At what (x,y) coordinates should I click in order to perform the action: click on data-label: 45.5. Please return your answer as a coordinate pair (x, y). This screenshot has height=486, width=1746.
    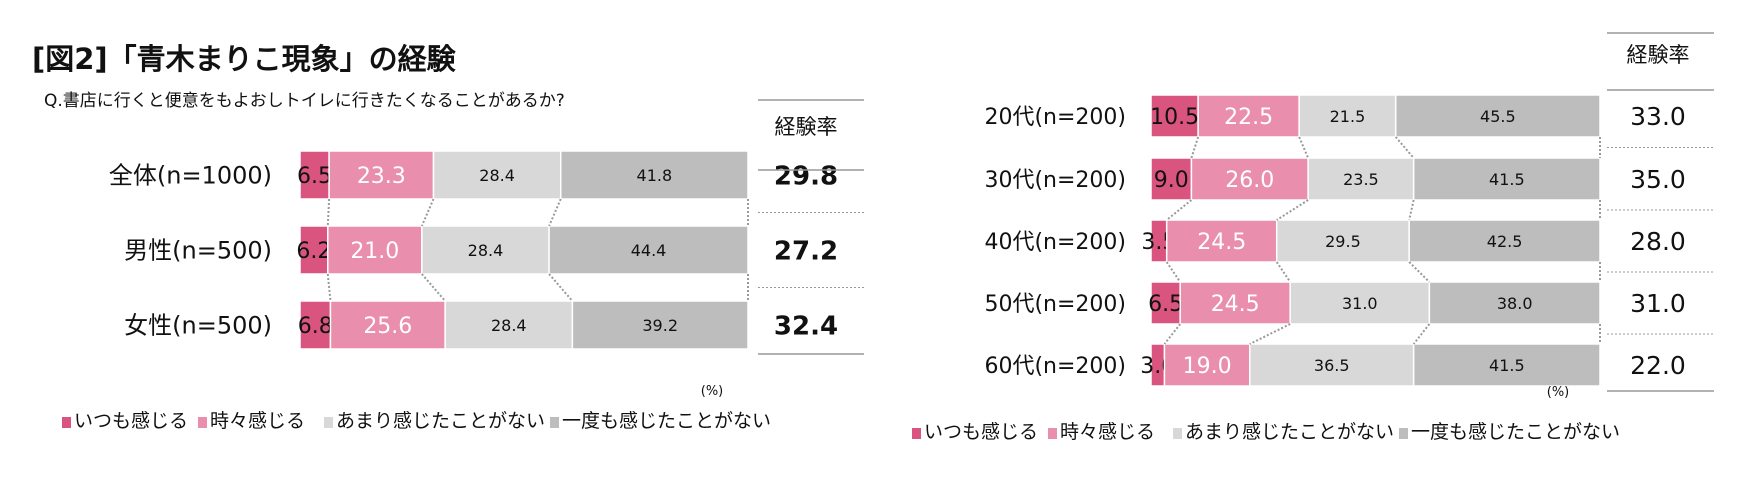
    Looking at the image, I should click on (1498, 116).